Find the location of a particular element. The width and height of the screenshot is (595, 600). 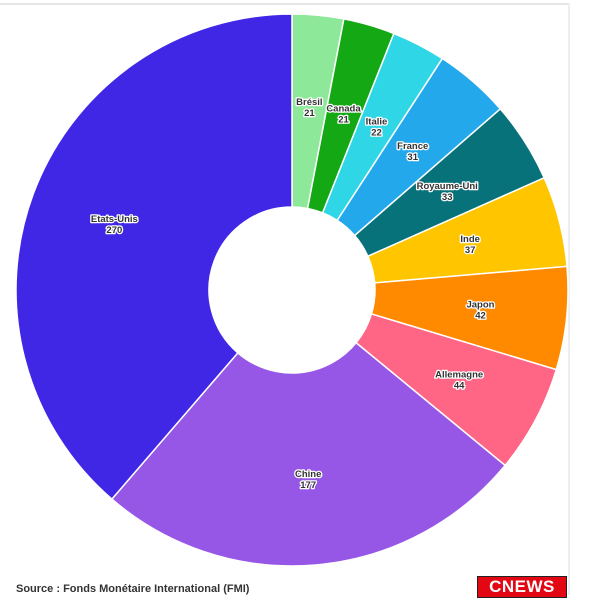

slice-label-allemagne: Allemagne is located at coordinates (459, 374).